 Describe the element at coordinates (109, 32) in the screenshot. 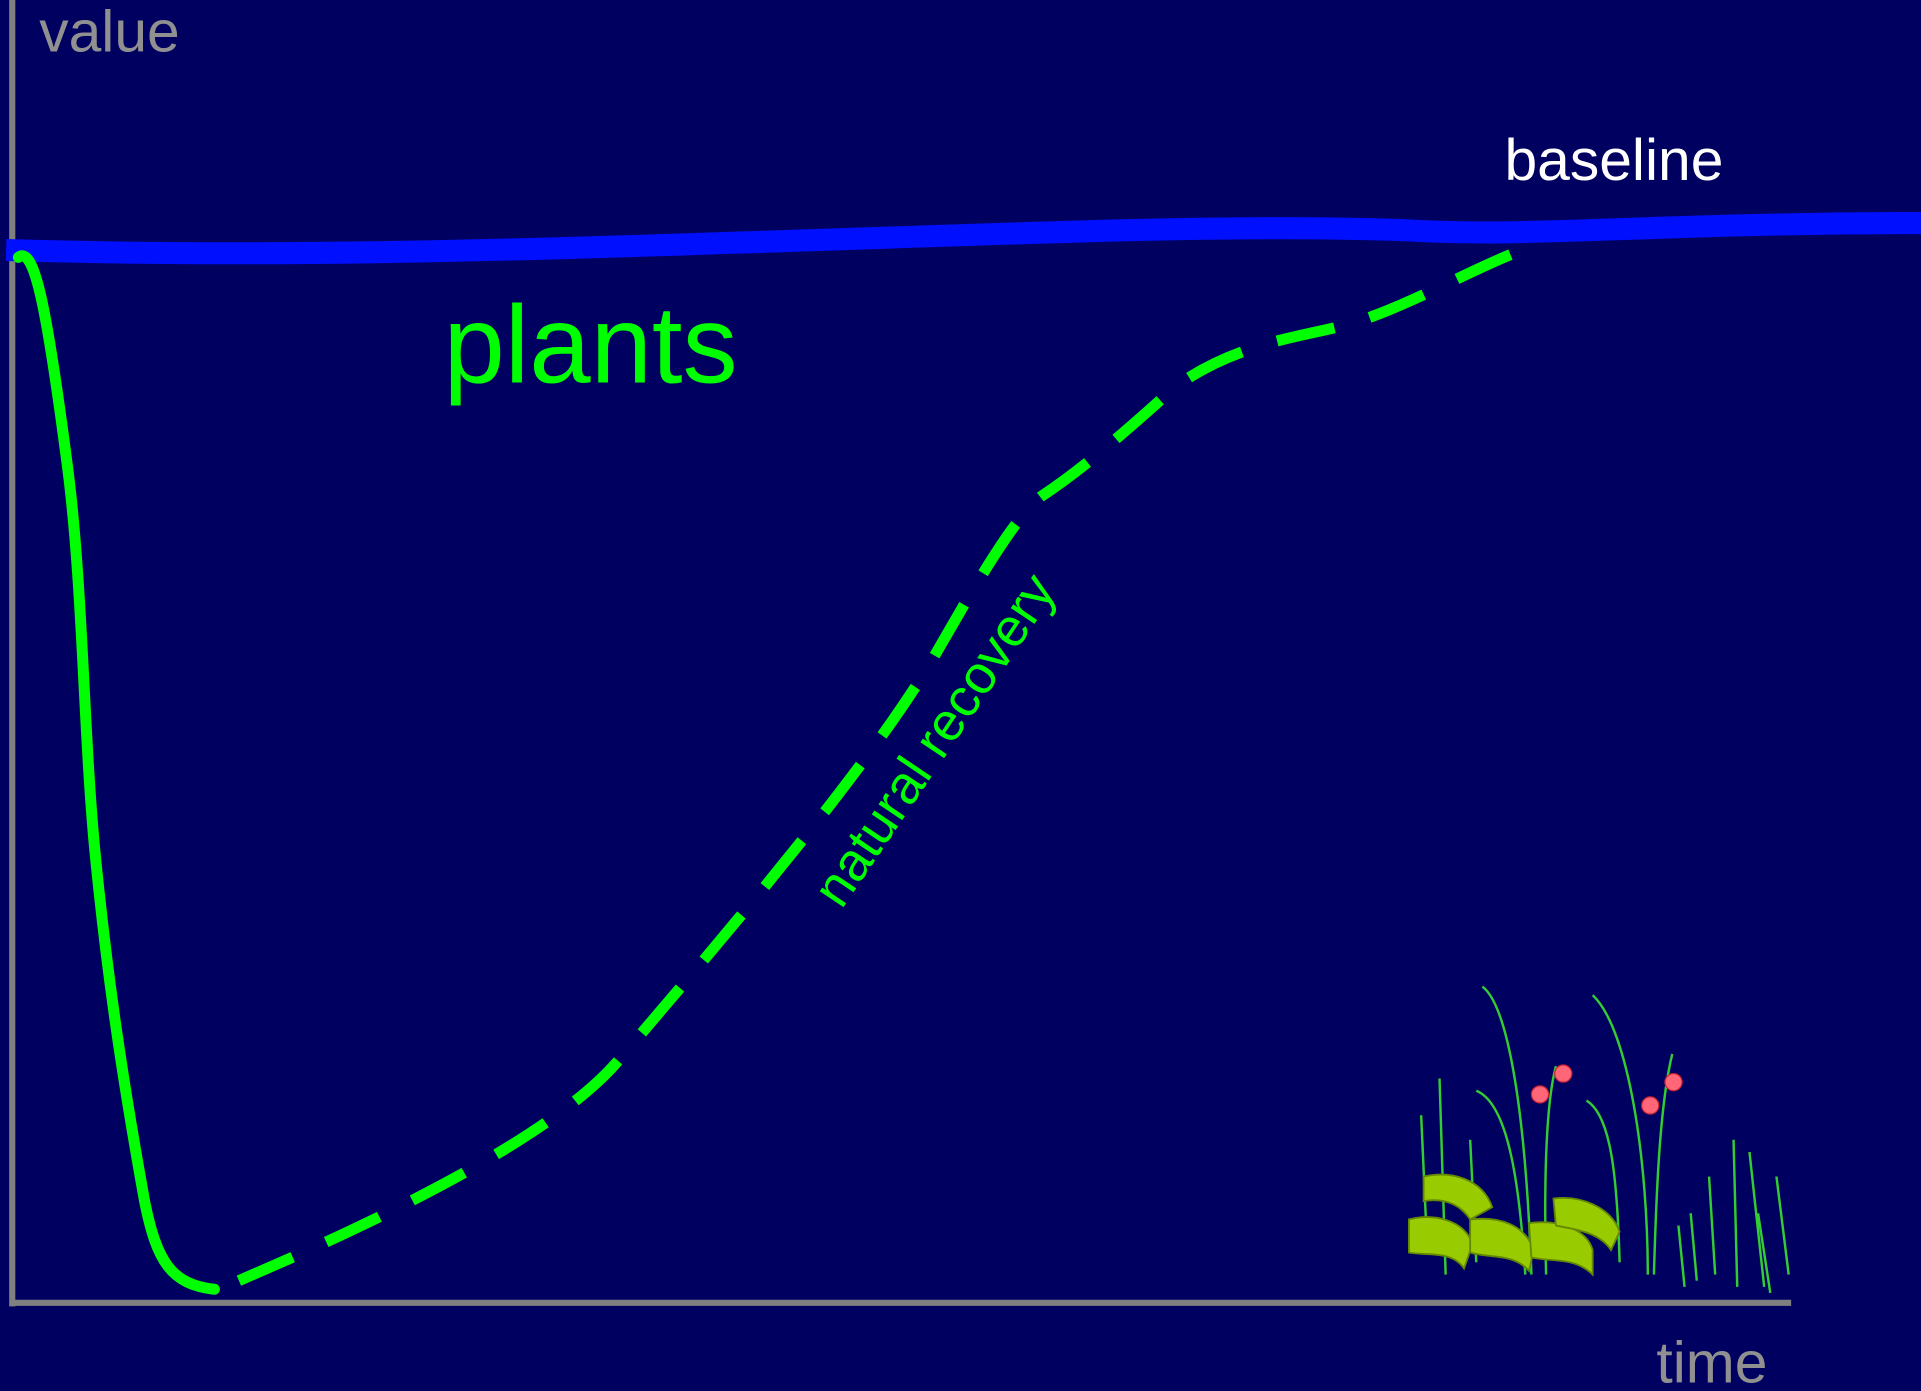

I see `y-axis-label: value` at that location.